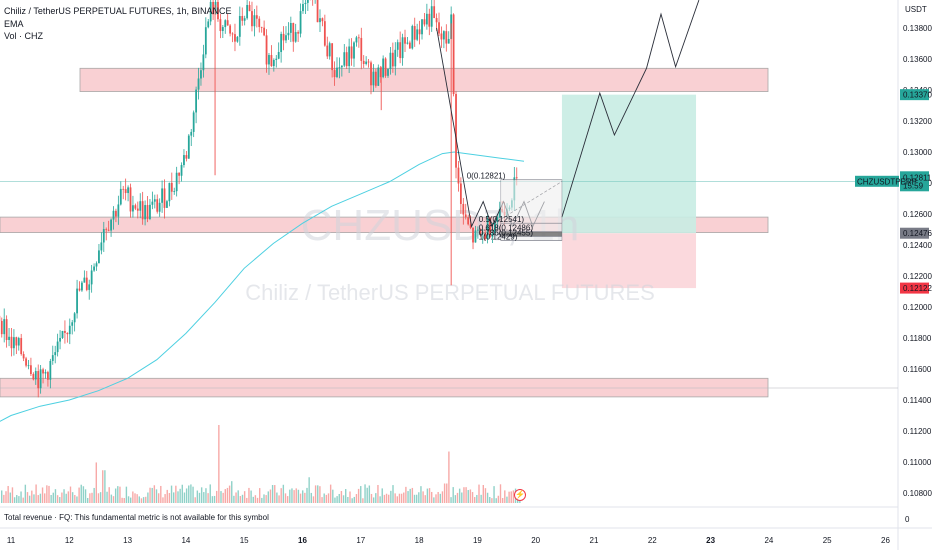 The image size is (932, 550). What do you see at coordinates (24, 36) in the screenshot?
I see `volume-indicator-label: Vol · CHZ` at bounding box center [24, 36].